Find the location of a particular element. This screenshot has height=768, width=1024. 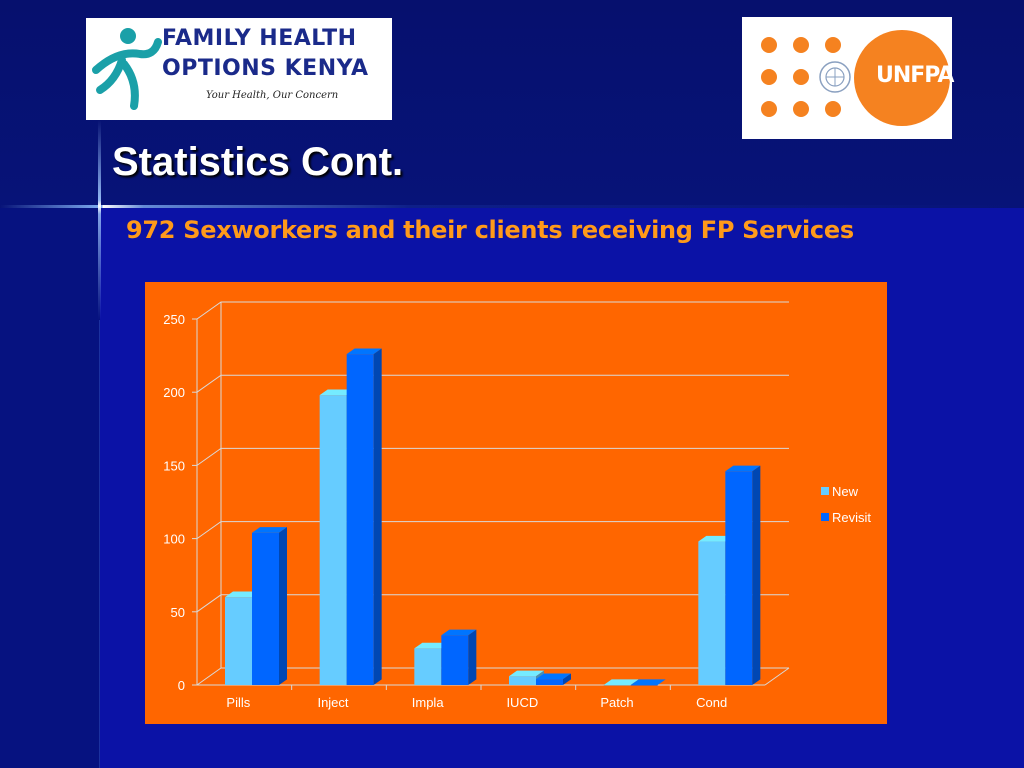

unfpa-logo-text: UNFPA is located at coordinates (915, 75).